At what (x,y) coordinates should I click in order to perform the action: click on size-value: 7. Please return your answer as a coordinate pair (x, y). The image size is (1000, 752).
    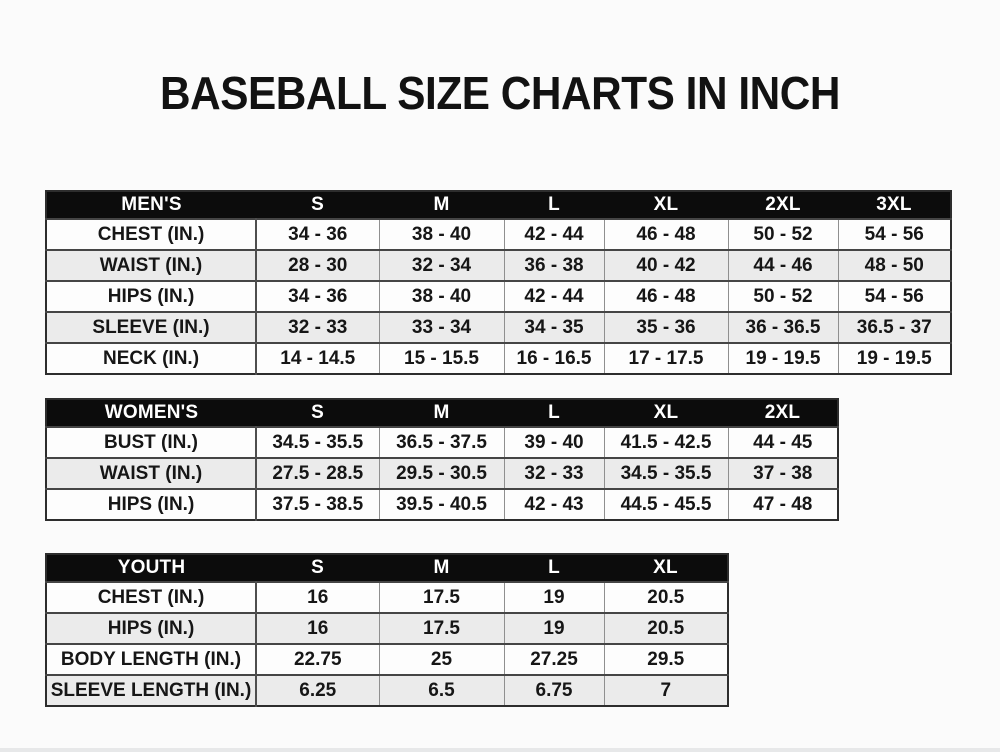
    Looking at the image, I should click on (665, 690).